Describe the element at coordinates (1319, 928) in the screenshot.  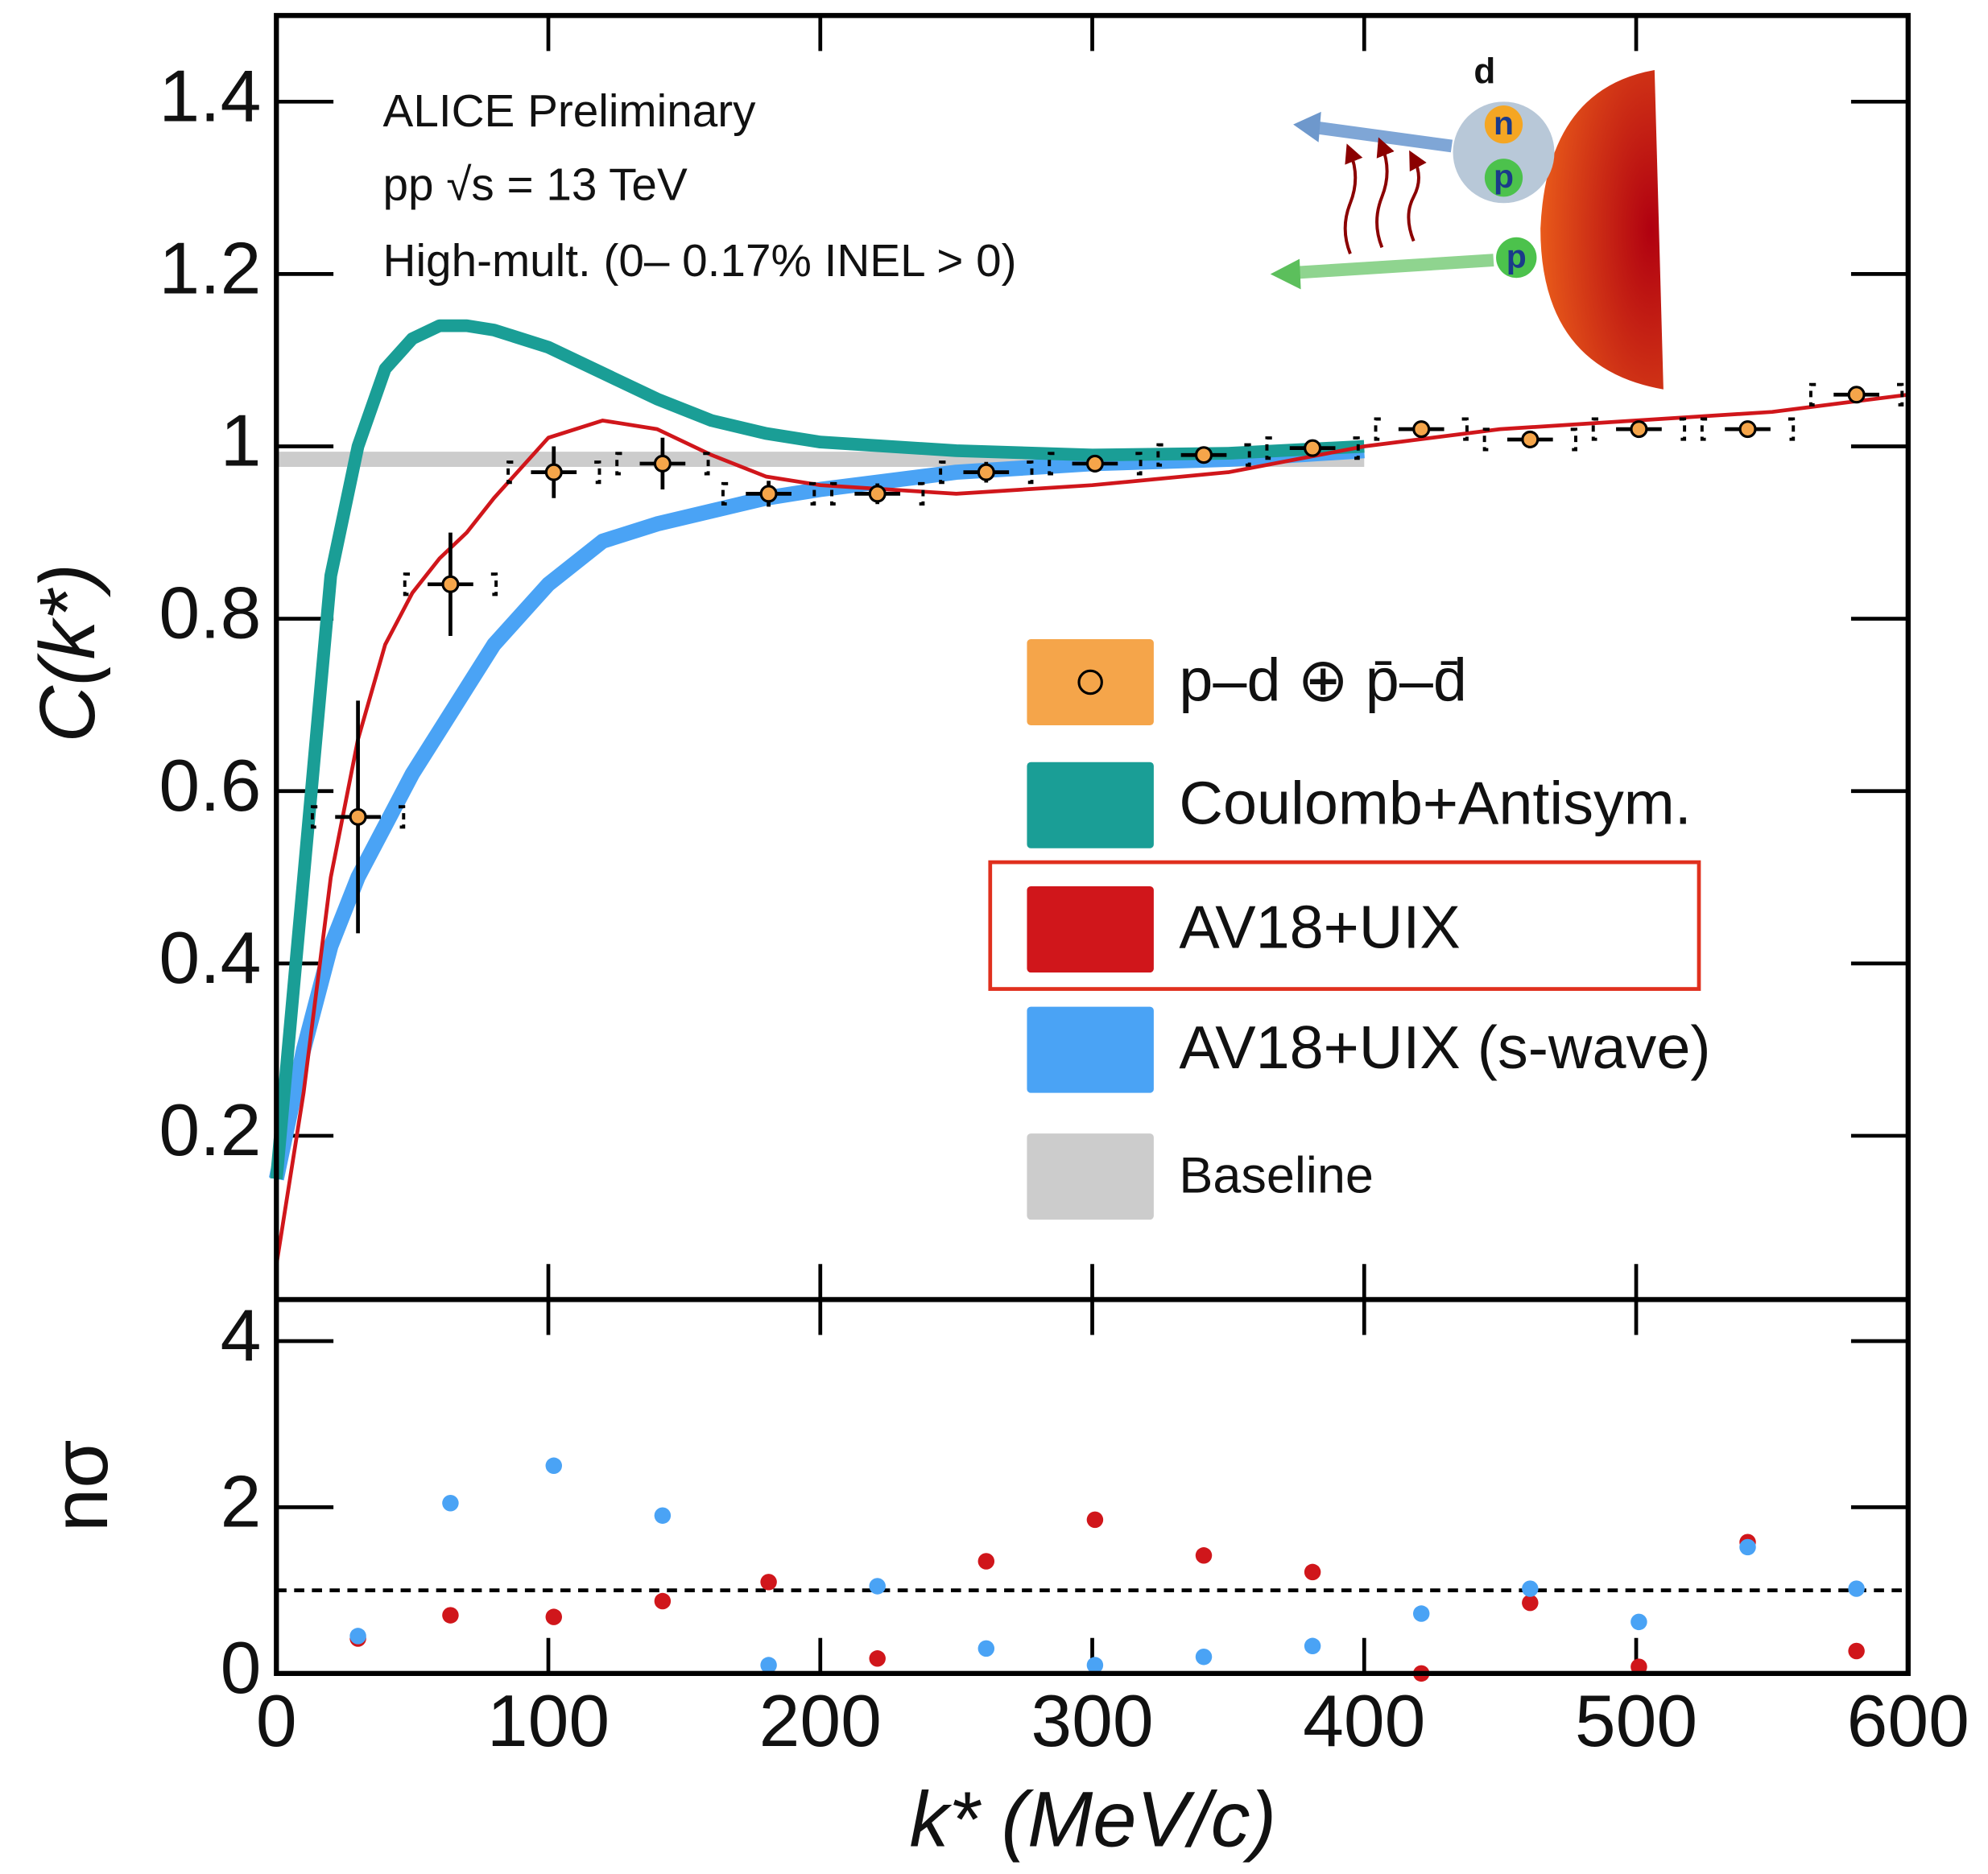
I see `legend-label: AV18+UIX` at that location.